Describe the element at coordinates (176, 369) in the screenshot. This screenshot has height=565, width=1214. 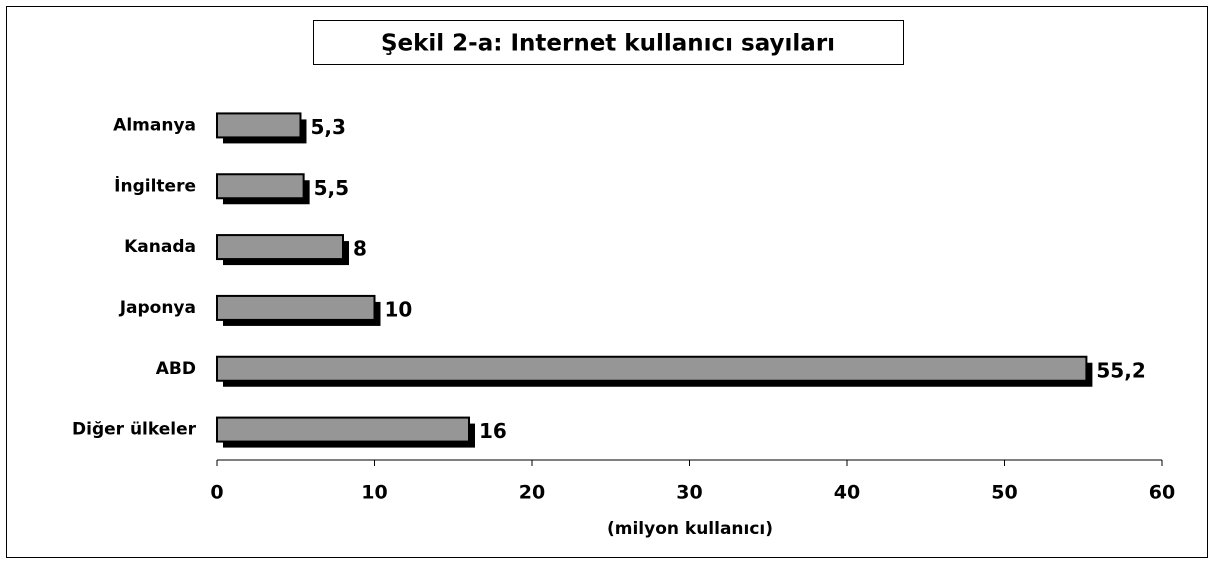
I see `y-tick-label: ABD` at that location.